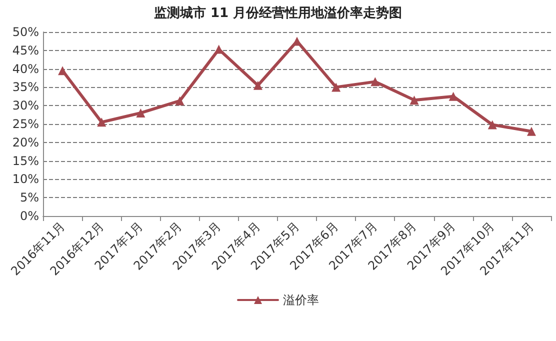  What do you see at coordinates (301, 300) in the screenshot?
I see `legend-label: 溢价率` at bounding box center [301, 300].